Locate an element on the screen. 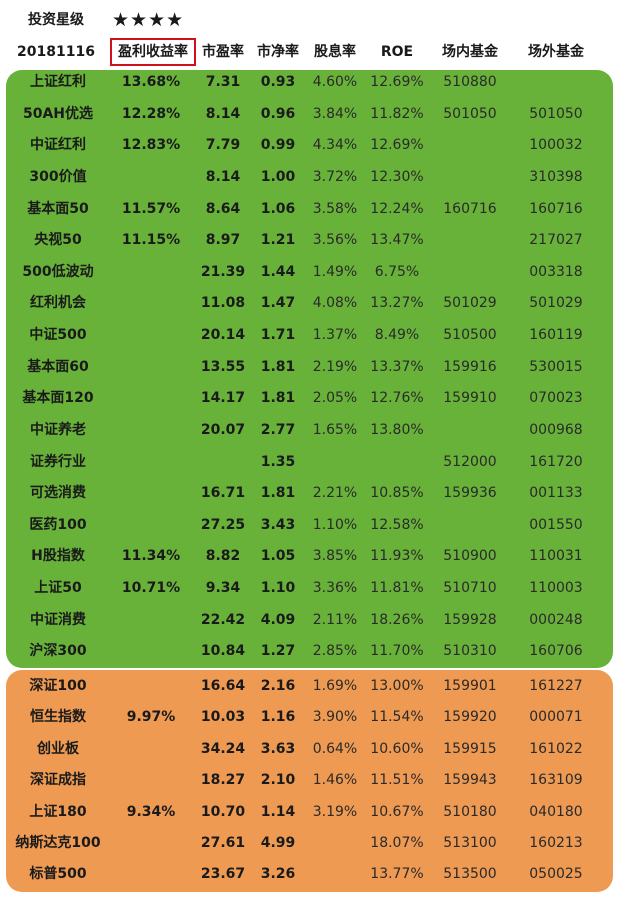 The image size is (621, 901). cell-pe: 20.07 is located at coordinates (223, 429).